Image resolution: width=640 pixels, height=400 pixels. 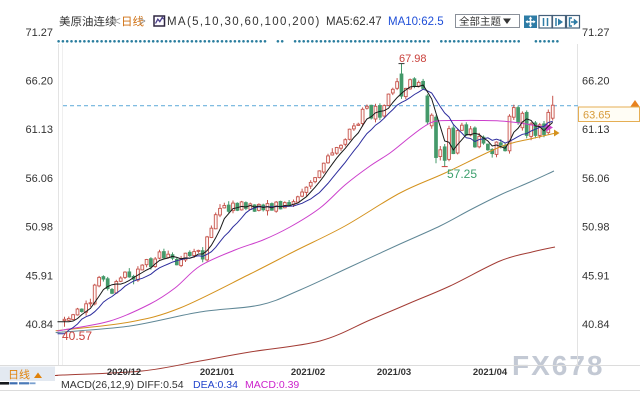 What do you see at coordinates (272, 385) in the screenshot?
I see `svg-text: MACD:0.39` at bounding box center [272, 385].